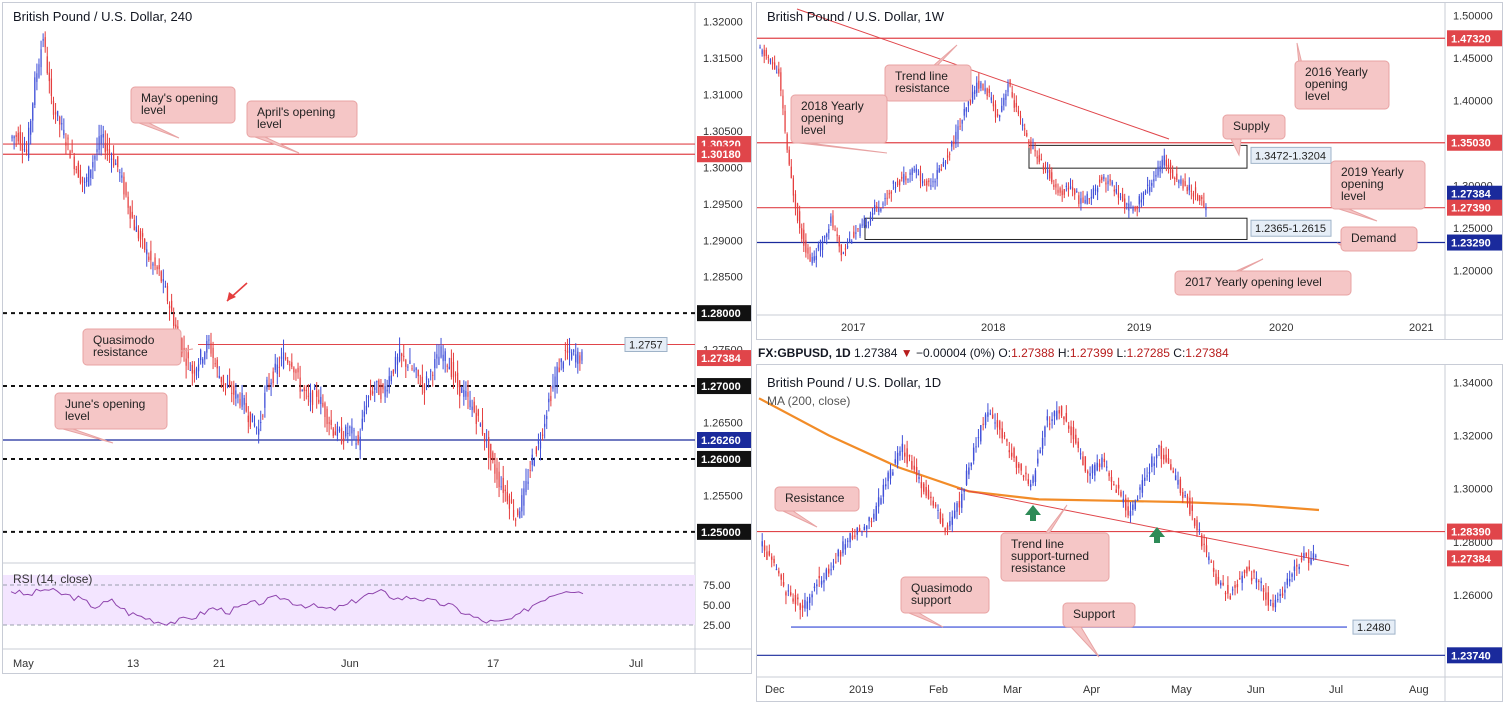  What do you see at coordinates (1473, 490) in the screenshot?
I see `y-tick-label: 1.30000` at bounding box center [1473, 490].